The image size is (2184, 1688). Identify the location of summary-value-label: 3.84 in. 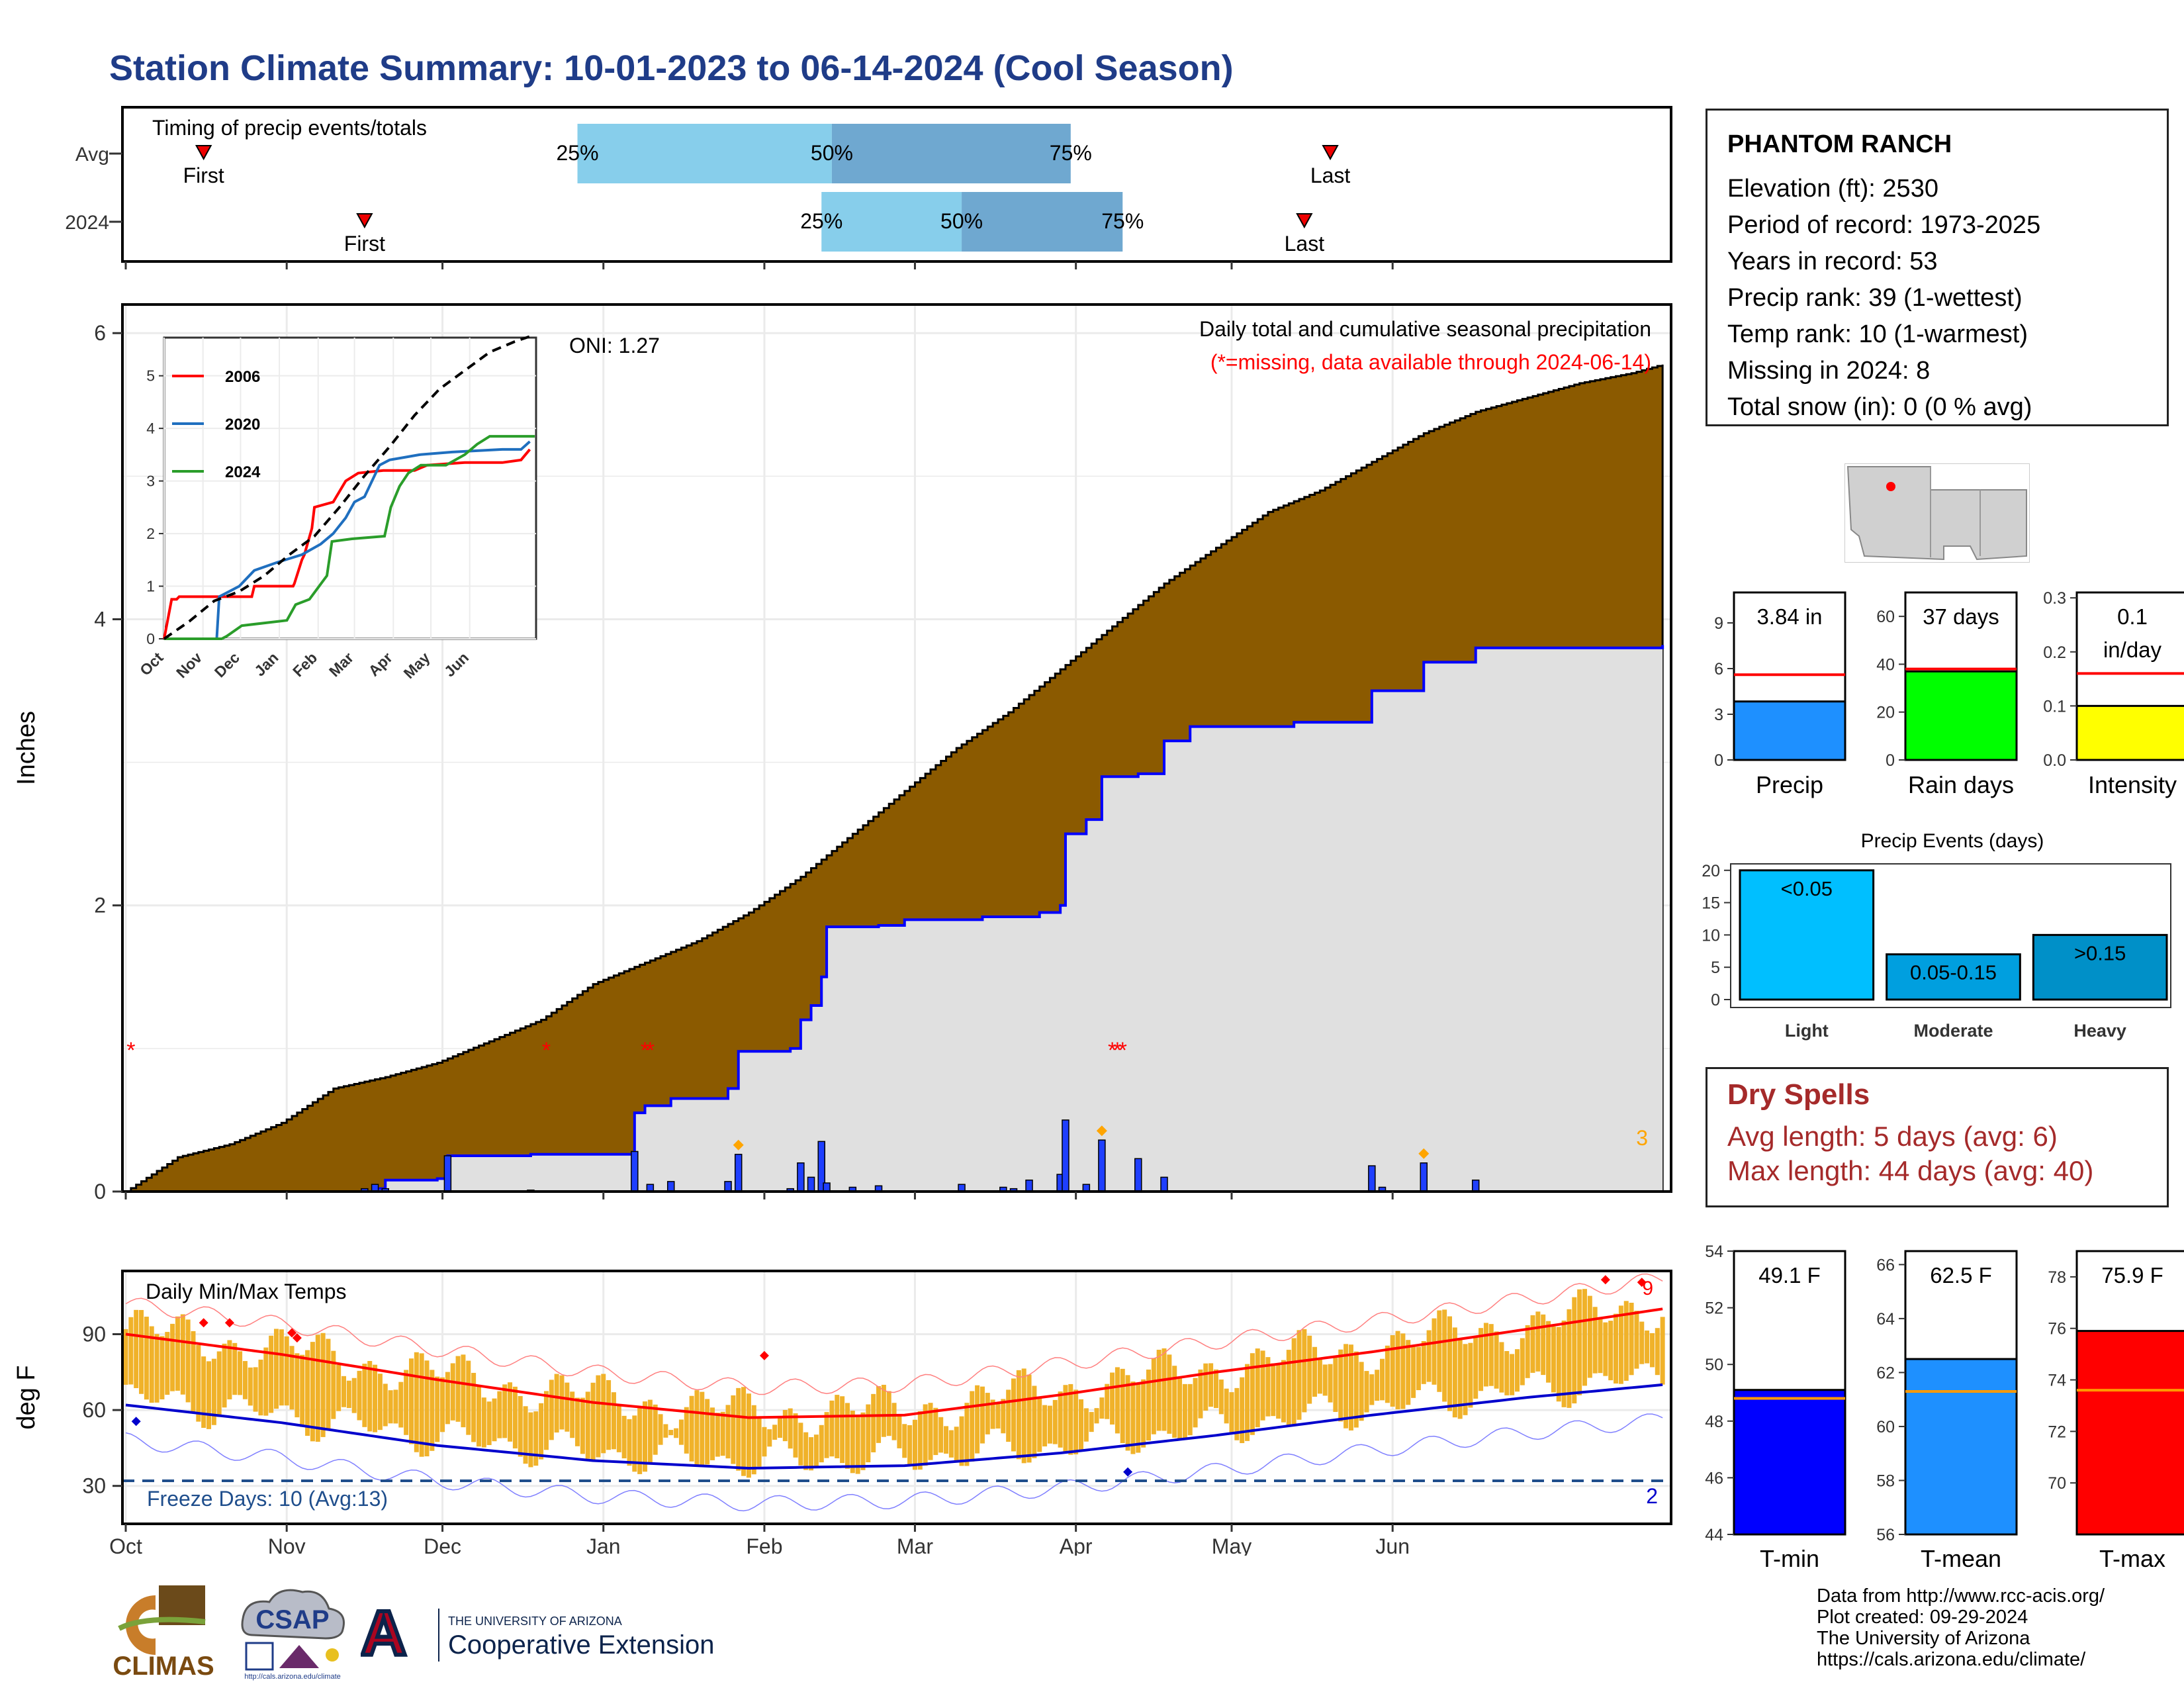
(1789, 616).